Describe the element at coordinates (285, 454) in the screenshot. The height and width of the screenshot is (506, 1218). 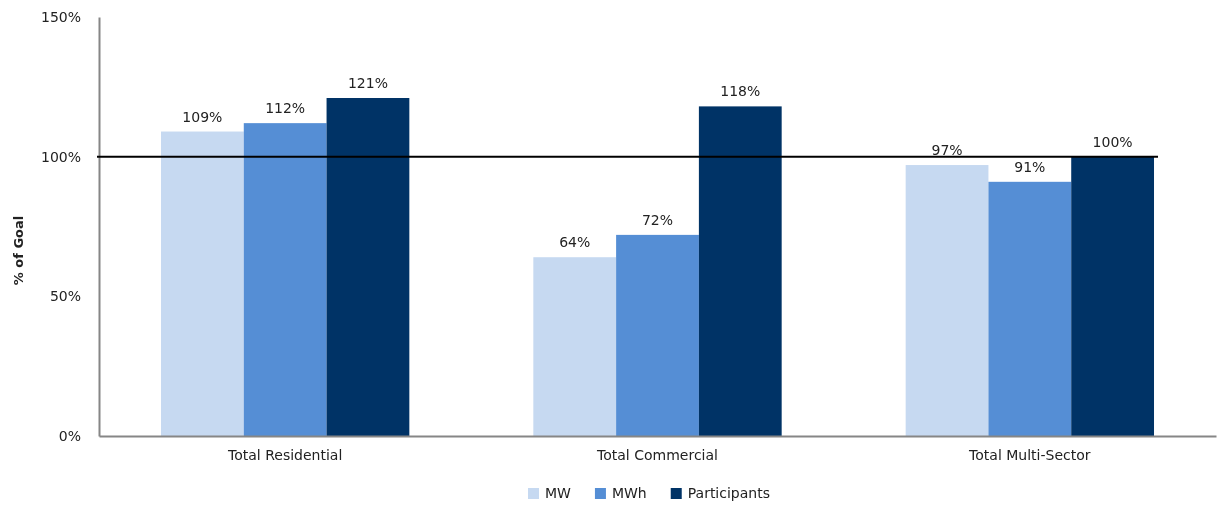
I see `x-tick-label: Total Residential` at that location.